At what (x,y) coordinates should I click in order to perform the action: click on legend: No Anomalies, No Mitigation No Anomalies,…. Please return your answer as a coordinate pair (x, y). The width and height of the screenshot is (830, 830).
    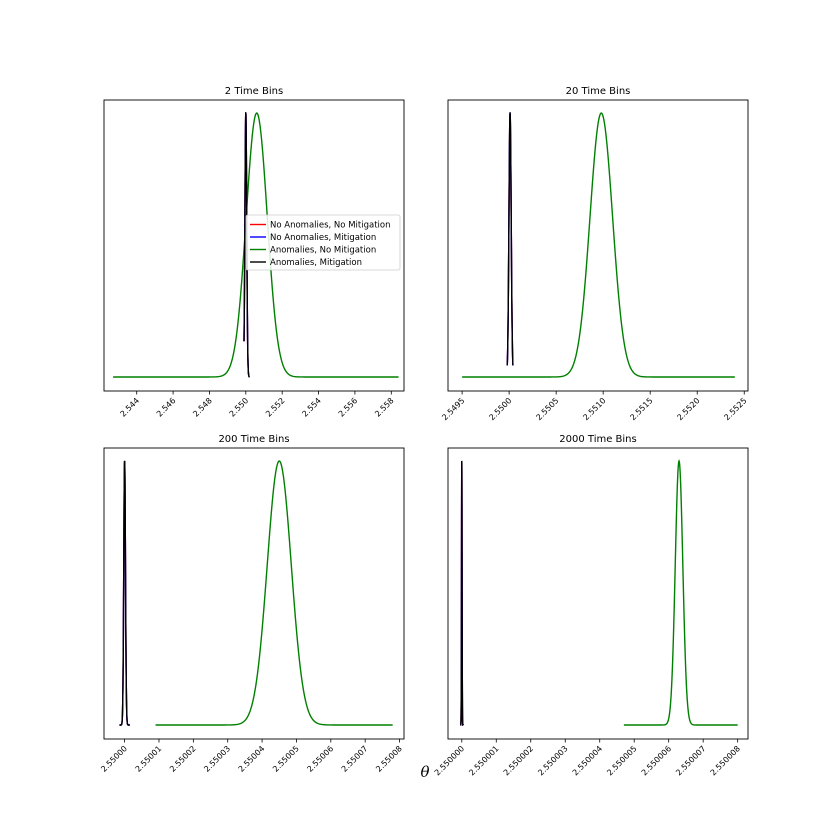
    Looking at the image, I should click on (323, 242).